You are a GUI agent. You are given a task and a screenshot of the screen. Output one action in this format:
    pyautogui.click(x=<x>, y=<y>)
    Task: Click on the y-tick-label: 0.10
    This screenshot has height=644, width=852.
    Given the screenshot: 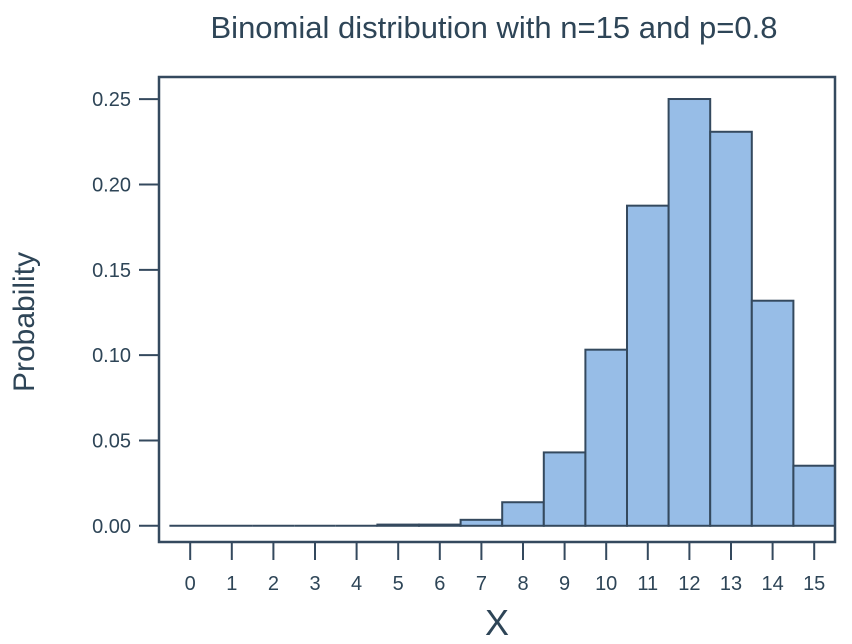 What is the action you would take?
    pyautogui.click(x=111, y=356)
    